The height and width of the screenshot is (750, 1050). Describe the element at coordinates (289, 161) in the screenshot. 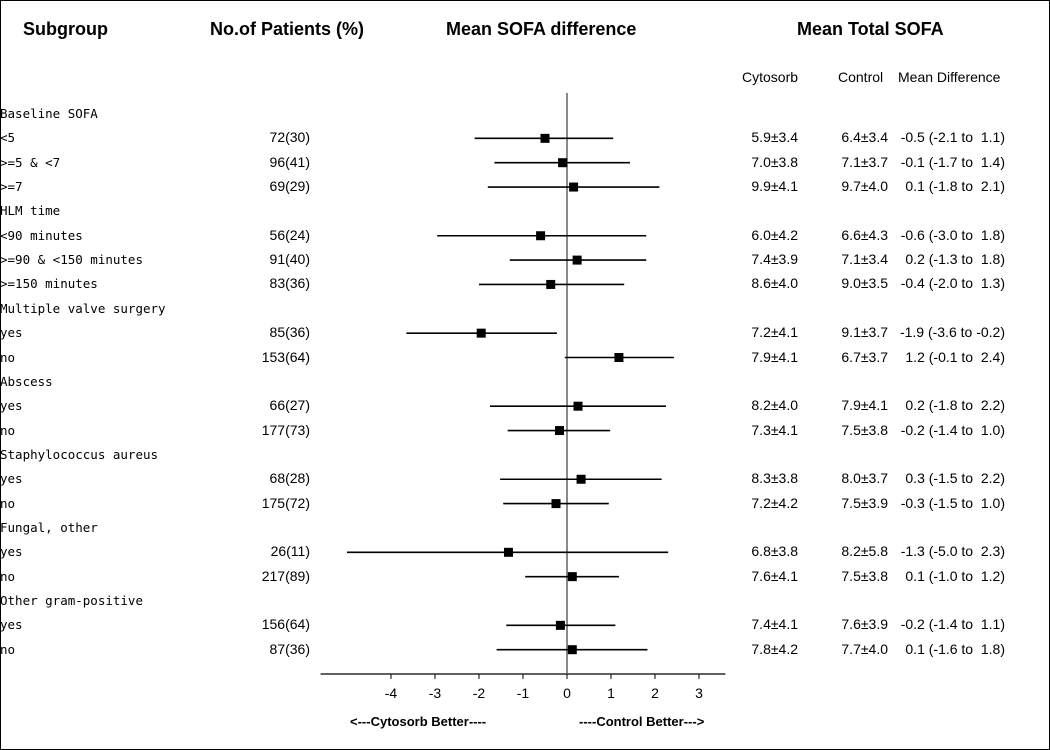

I see `row-patients: 96(41)` at that location.